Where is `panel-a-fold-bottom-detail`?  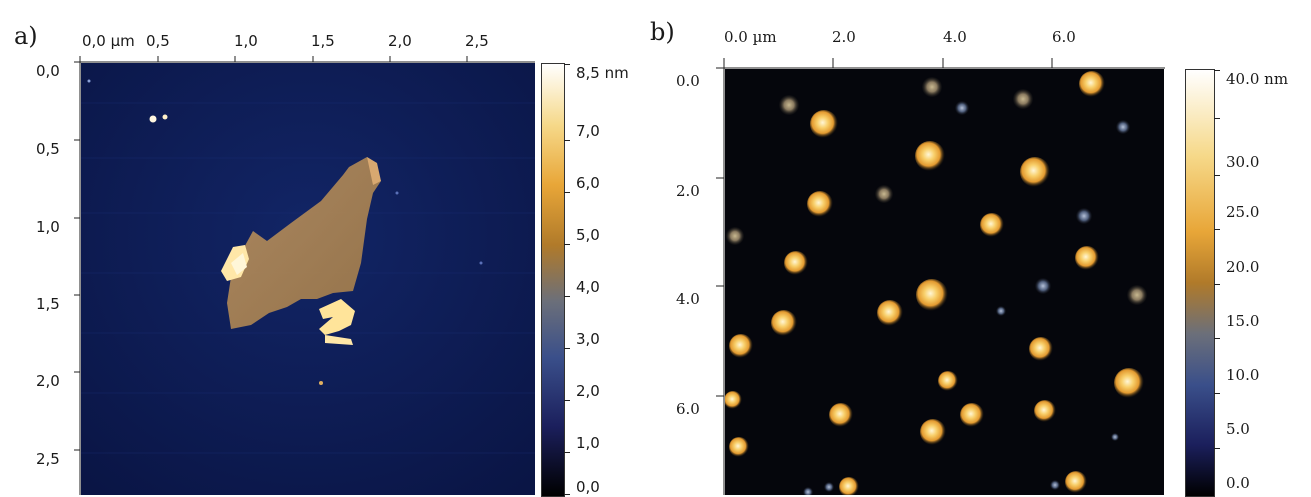 panel-a-fold-bottom-detail is located at coordinates (339, 340).